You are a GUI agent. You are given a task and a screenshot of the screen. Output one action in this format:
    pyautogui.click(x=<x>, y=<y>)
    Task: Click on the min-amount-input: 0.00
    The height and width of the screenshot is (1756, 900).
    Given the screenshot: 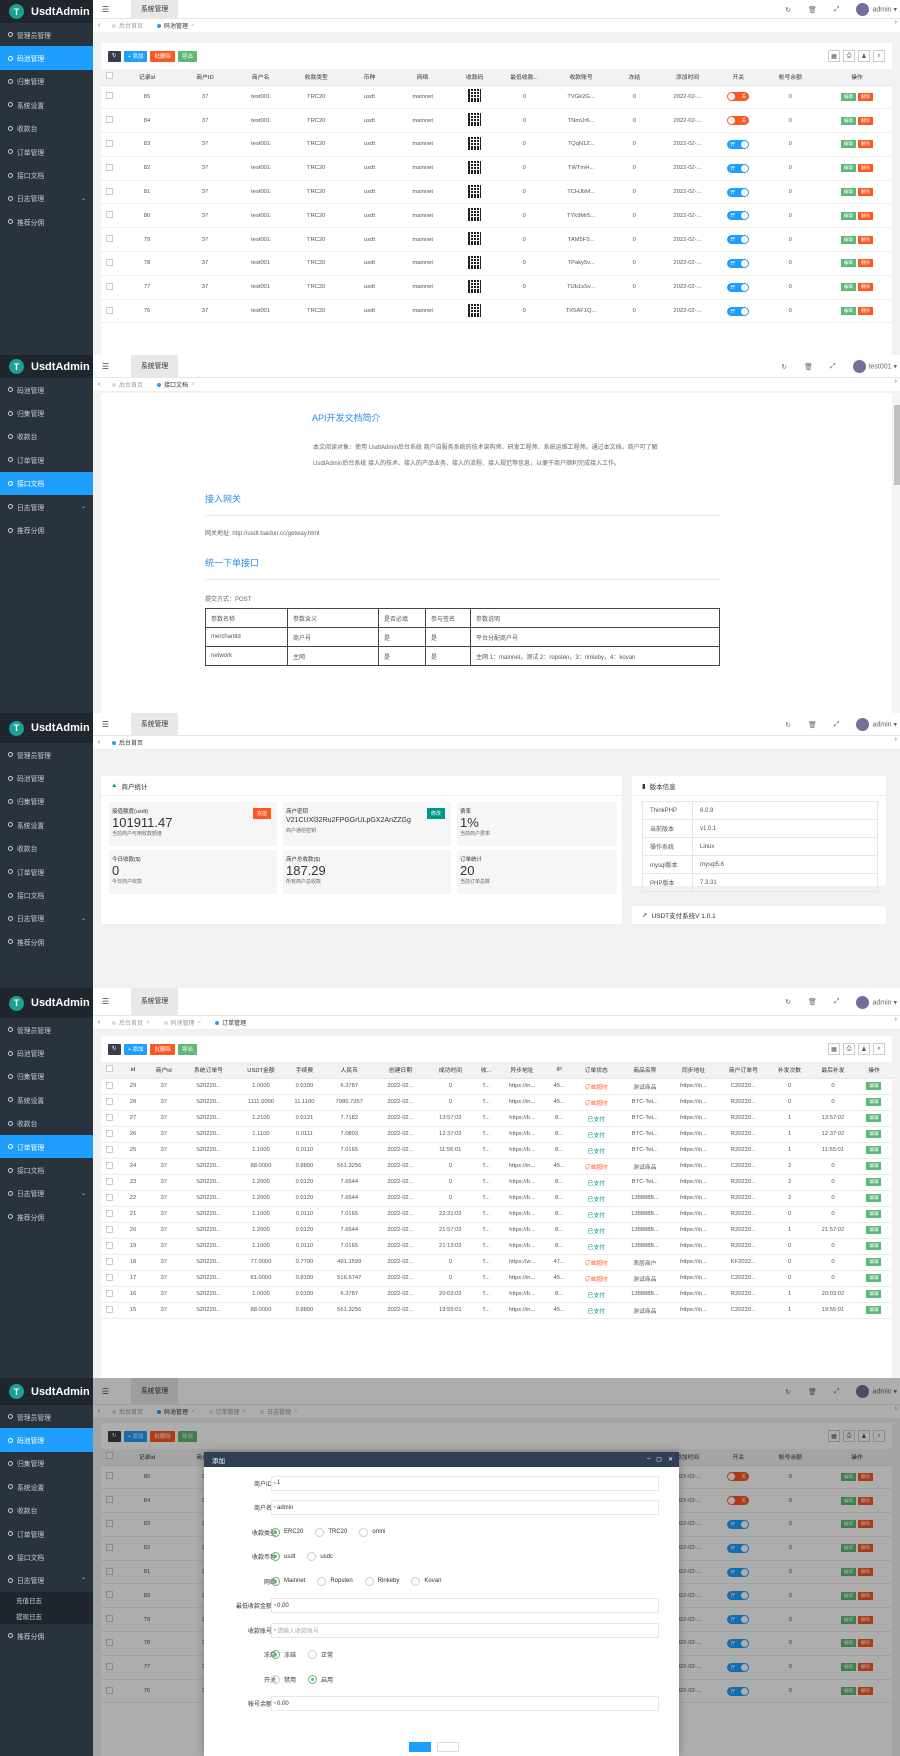 What is the action you would take?
    pyautogui.click(x=465, y=1606)
    